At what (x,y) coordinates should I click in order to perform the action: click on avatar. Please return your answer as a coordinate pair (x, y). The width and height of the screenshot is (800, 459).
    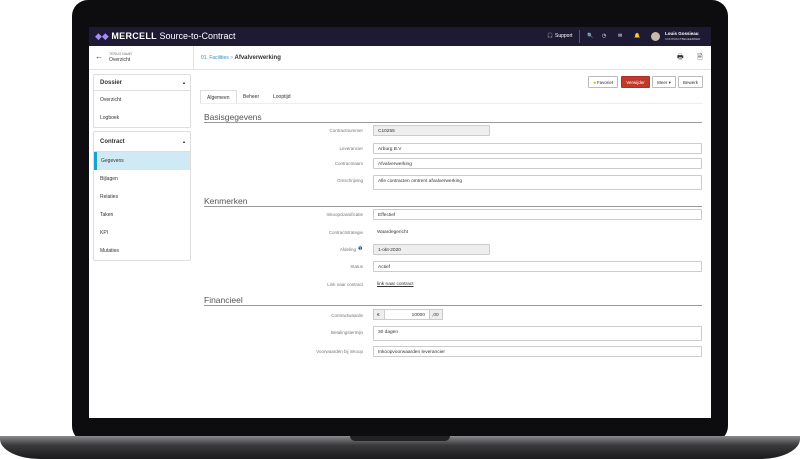
    Looking at the image, I should click on (655, 36).